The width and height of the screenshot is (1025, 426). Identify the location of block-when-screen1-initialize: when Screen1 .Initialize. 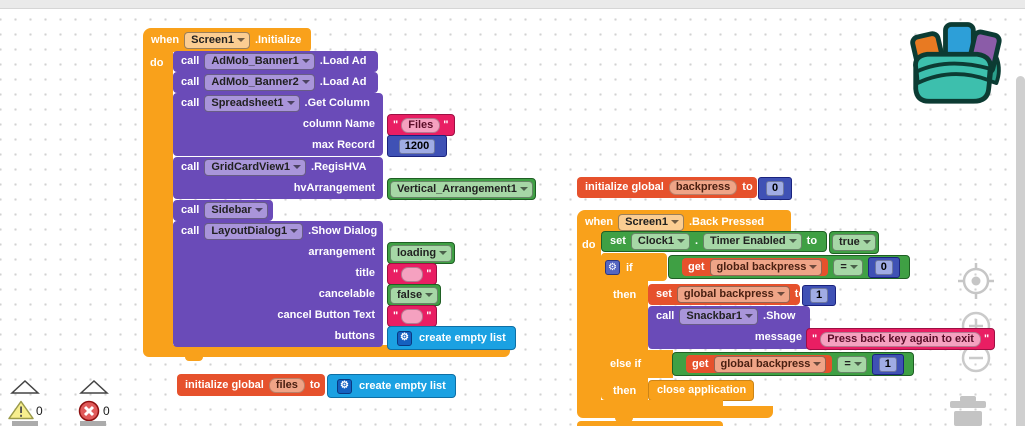
(227, 40).